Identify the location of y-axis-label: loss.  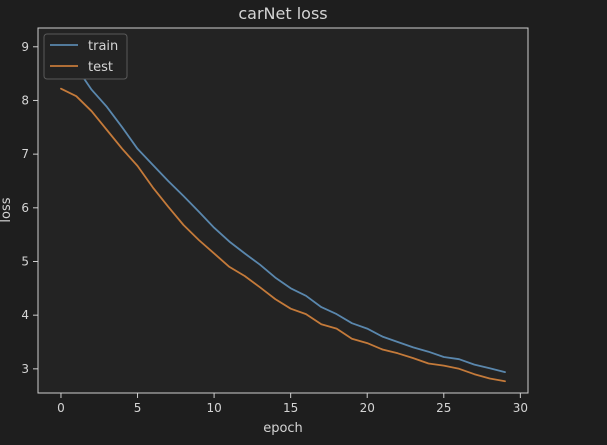
(7, 209).